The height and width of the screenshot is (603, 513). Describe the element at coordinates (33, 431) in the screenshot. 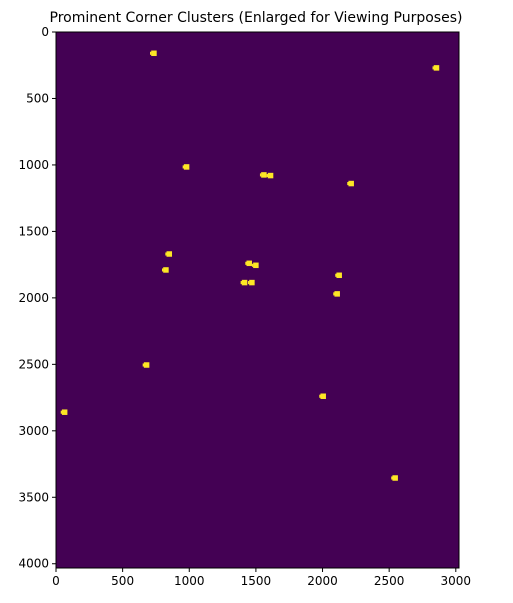

I see `y-tick-label: 3000` at that location.